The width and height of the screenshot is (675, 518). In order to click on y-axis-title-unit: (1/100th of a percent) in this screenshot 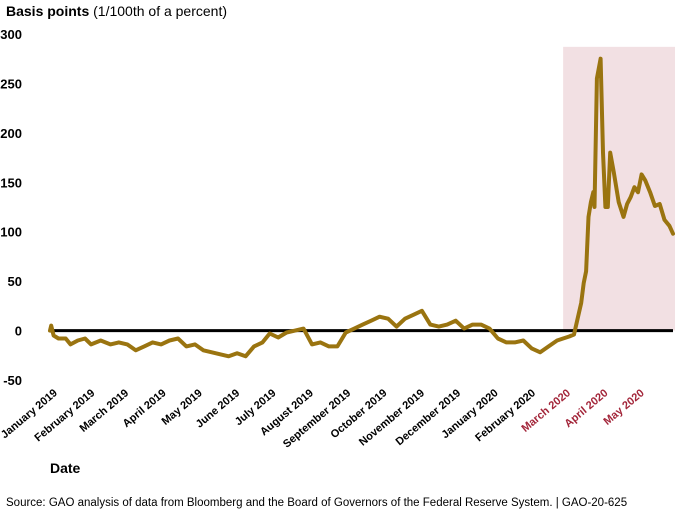, I will do `click(160, 11)`.